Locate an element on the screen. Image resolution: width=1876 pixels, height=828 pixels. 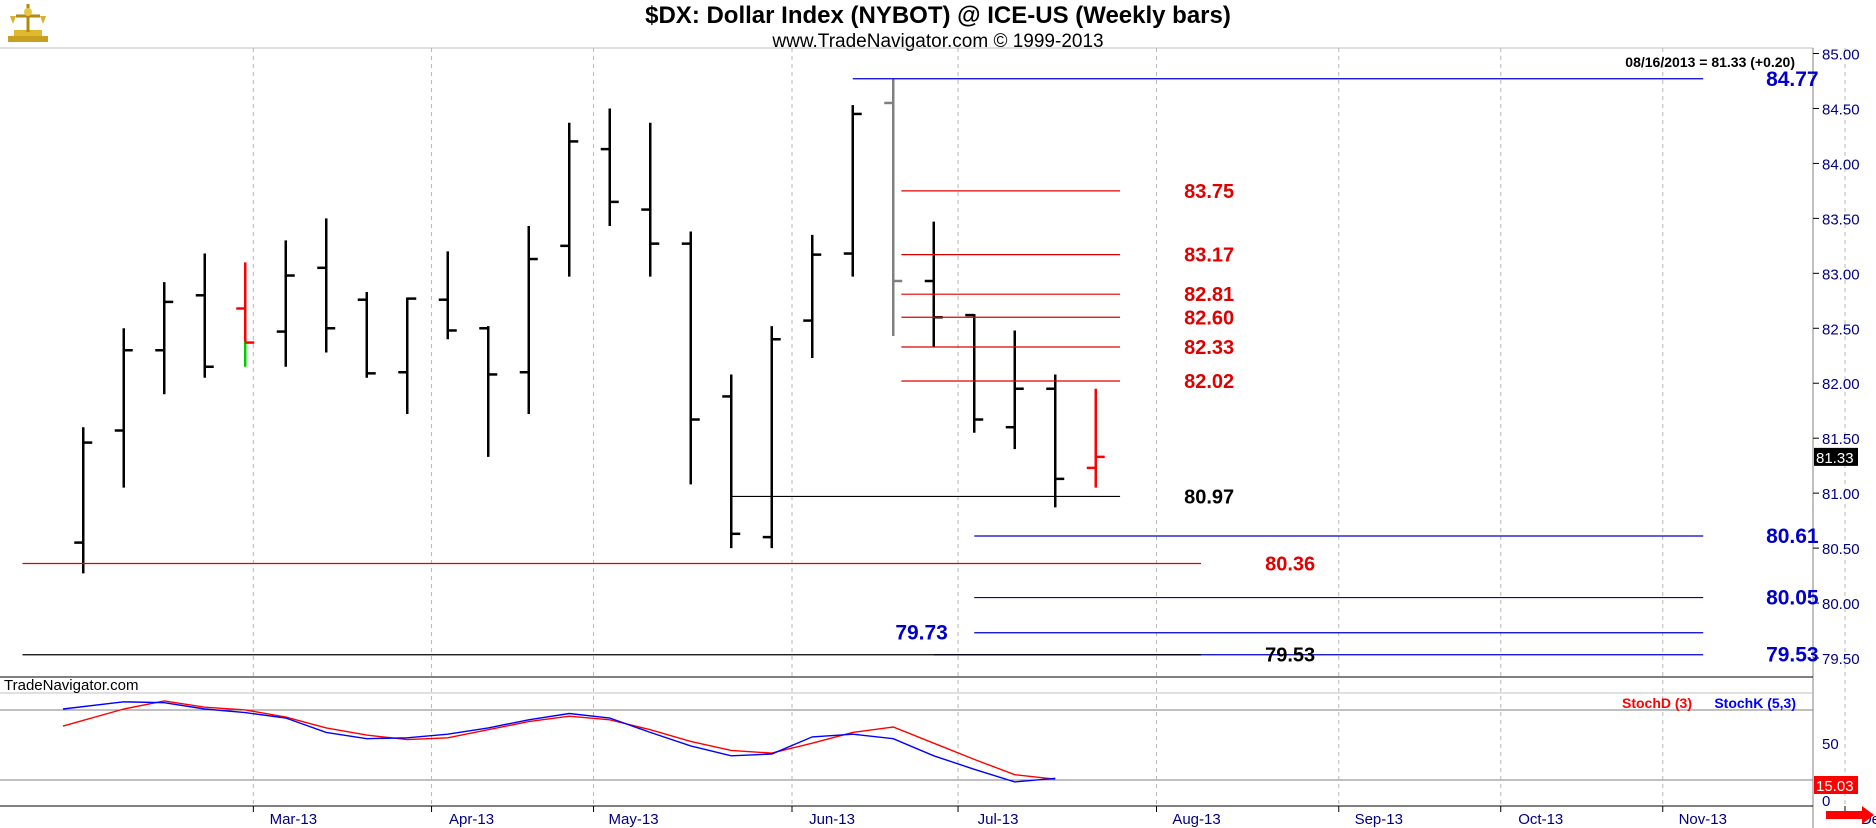
x-tick-label: Aug-13 is located at coordinates (1196, 819).